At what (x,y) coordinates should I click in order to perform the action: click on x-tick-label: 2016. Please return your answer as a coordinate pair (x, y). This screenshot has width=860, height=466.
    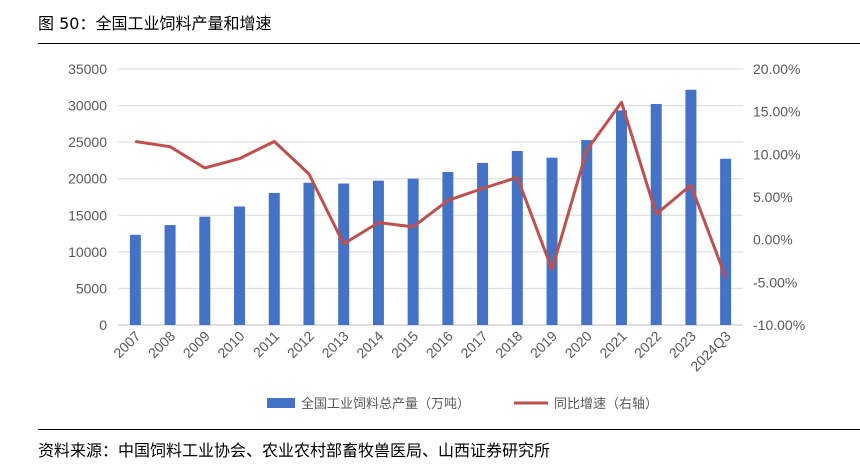
    Looking at the image, I should click on (439, 344).